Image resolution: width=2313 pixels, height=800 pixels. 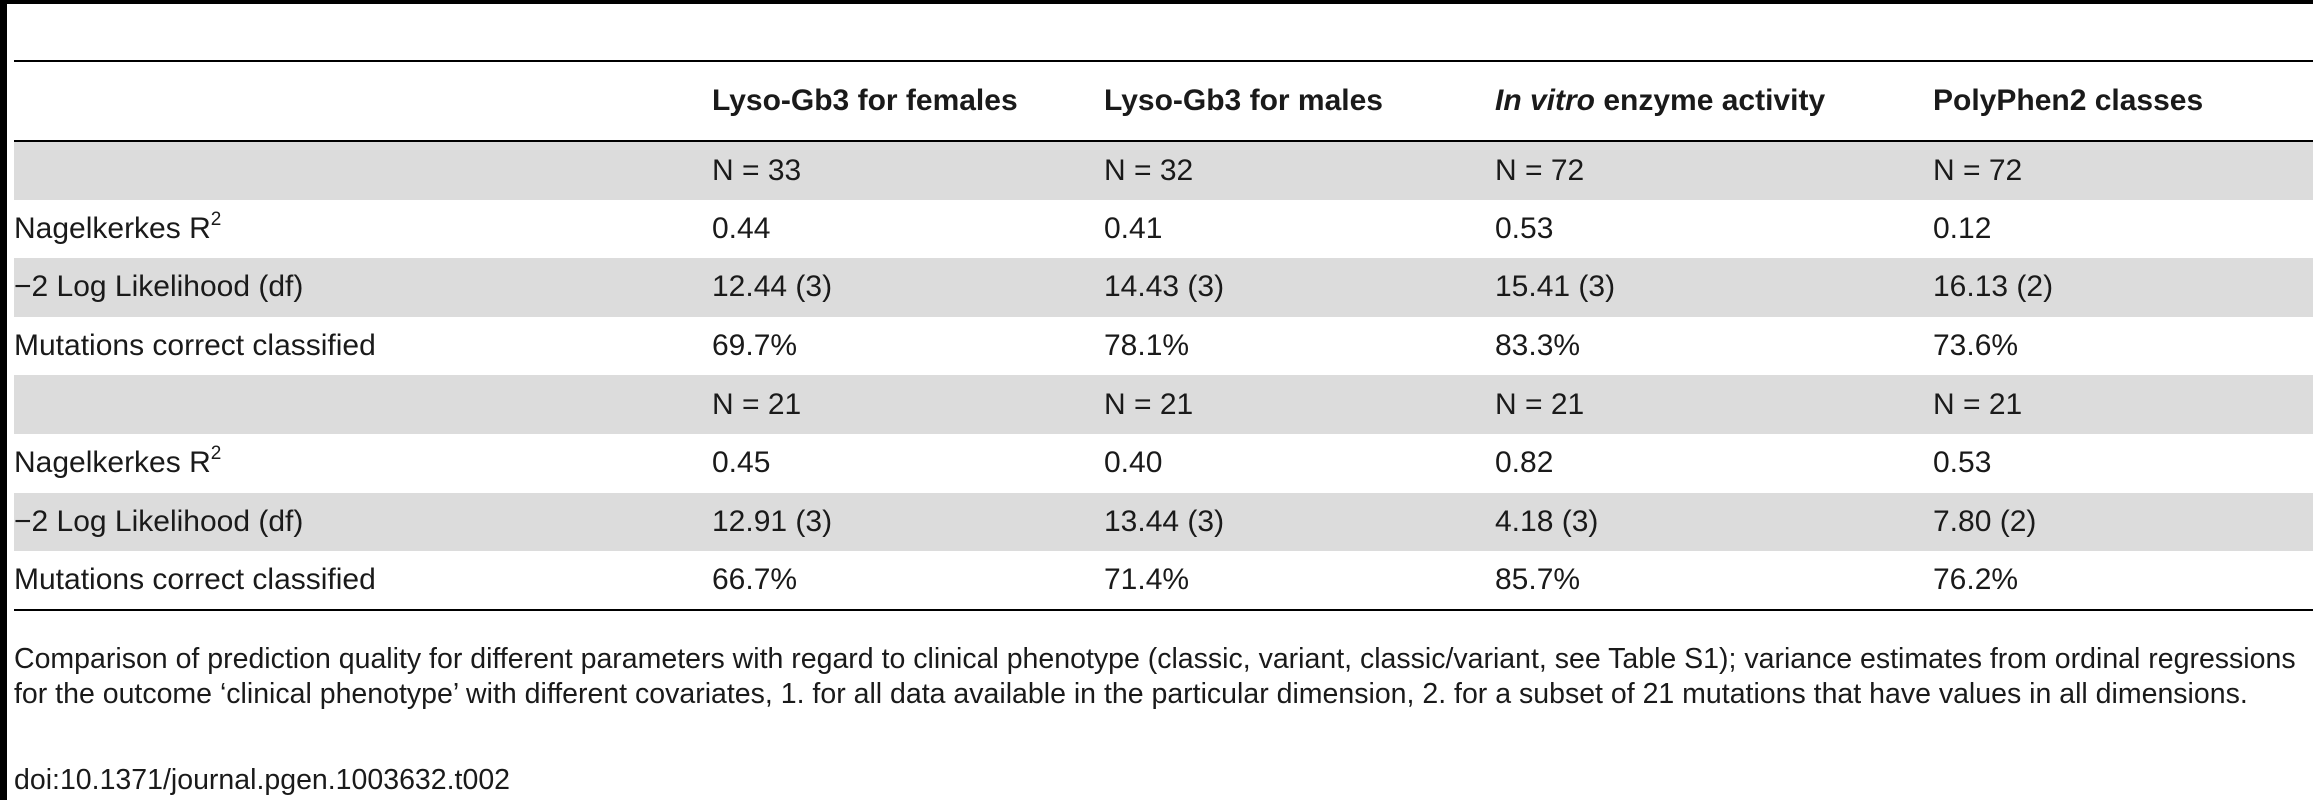 I want to click on table-cell: 4.18 (3), so click(x=1704, y=522).